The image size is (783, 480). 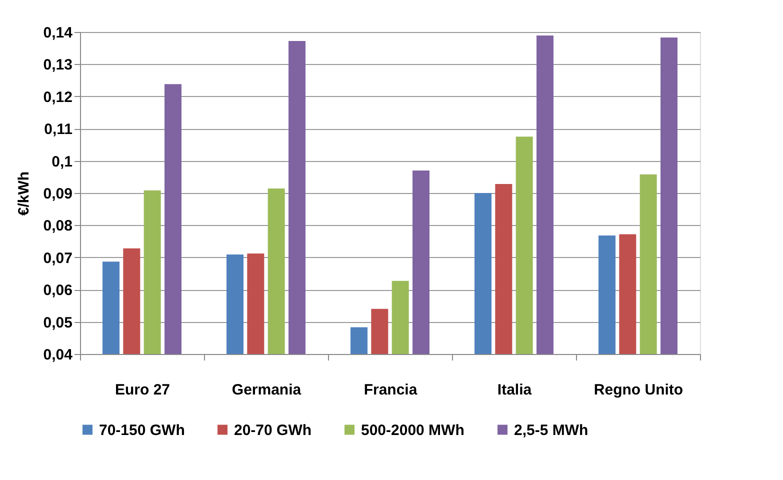 I want to click on y-tick-label: 0,1, so click(x=62, y=161).